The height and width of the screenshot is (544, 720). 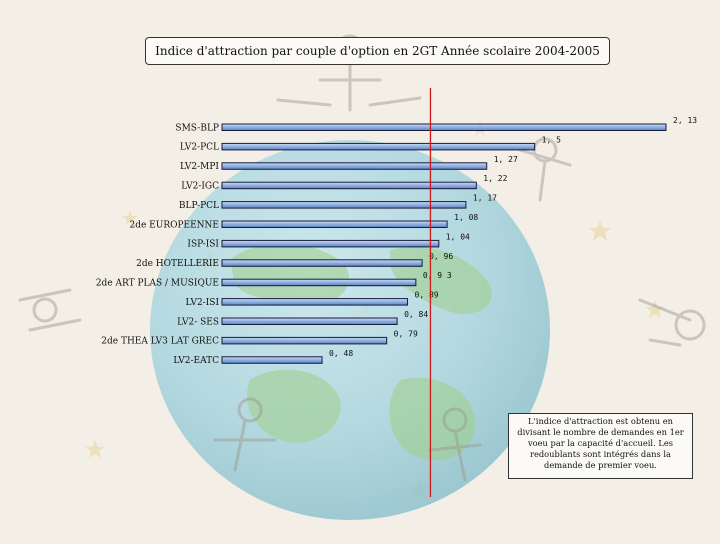 I want to click on category-label: 2de ART PLAS / MUSIQUE, so click(x=157, y=283).